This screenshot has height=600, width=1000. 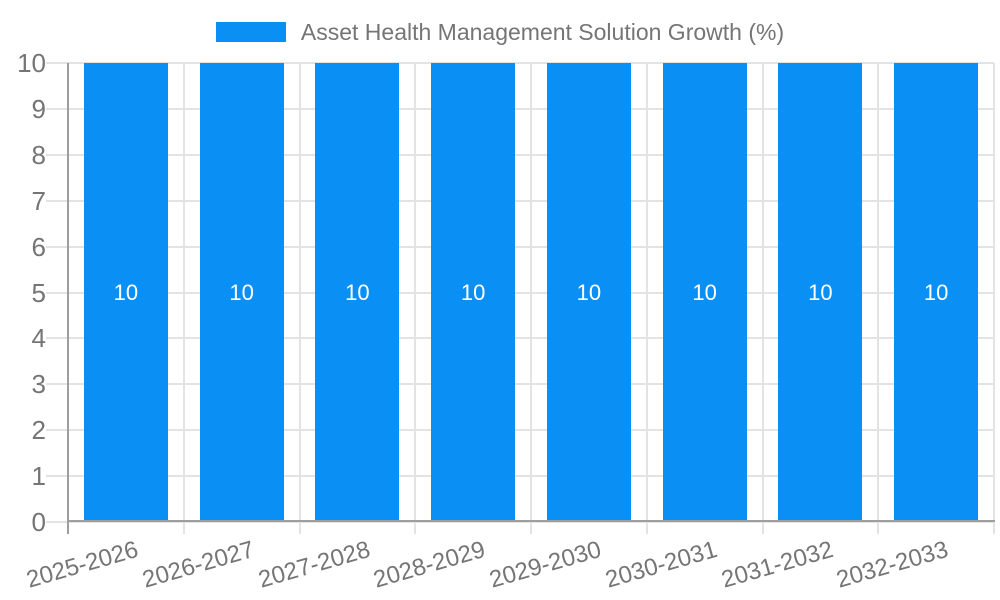 What do you see at coordinates (314, 565) in the screenshot?
I see `x-axis-tick-label: 2027-2028` at bounding box center [314, 565].